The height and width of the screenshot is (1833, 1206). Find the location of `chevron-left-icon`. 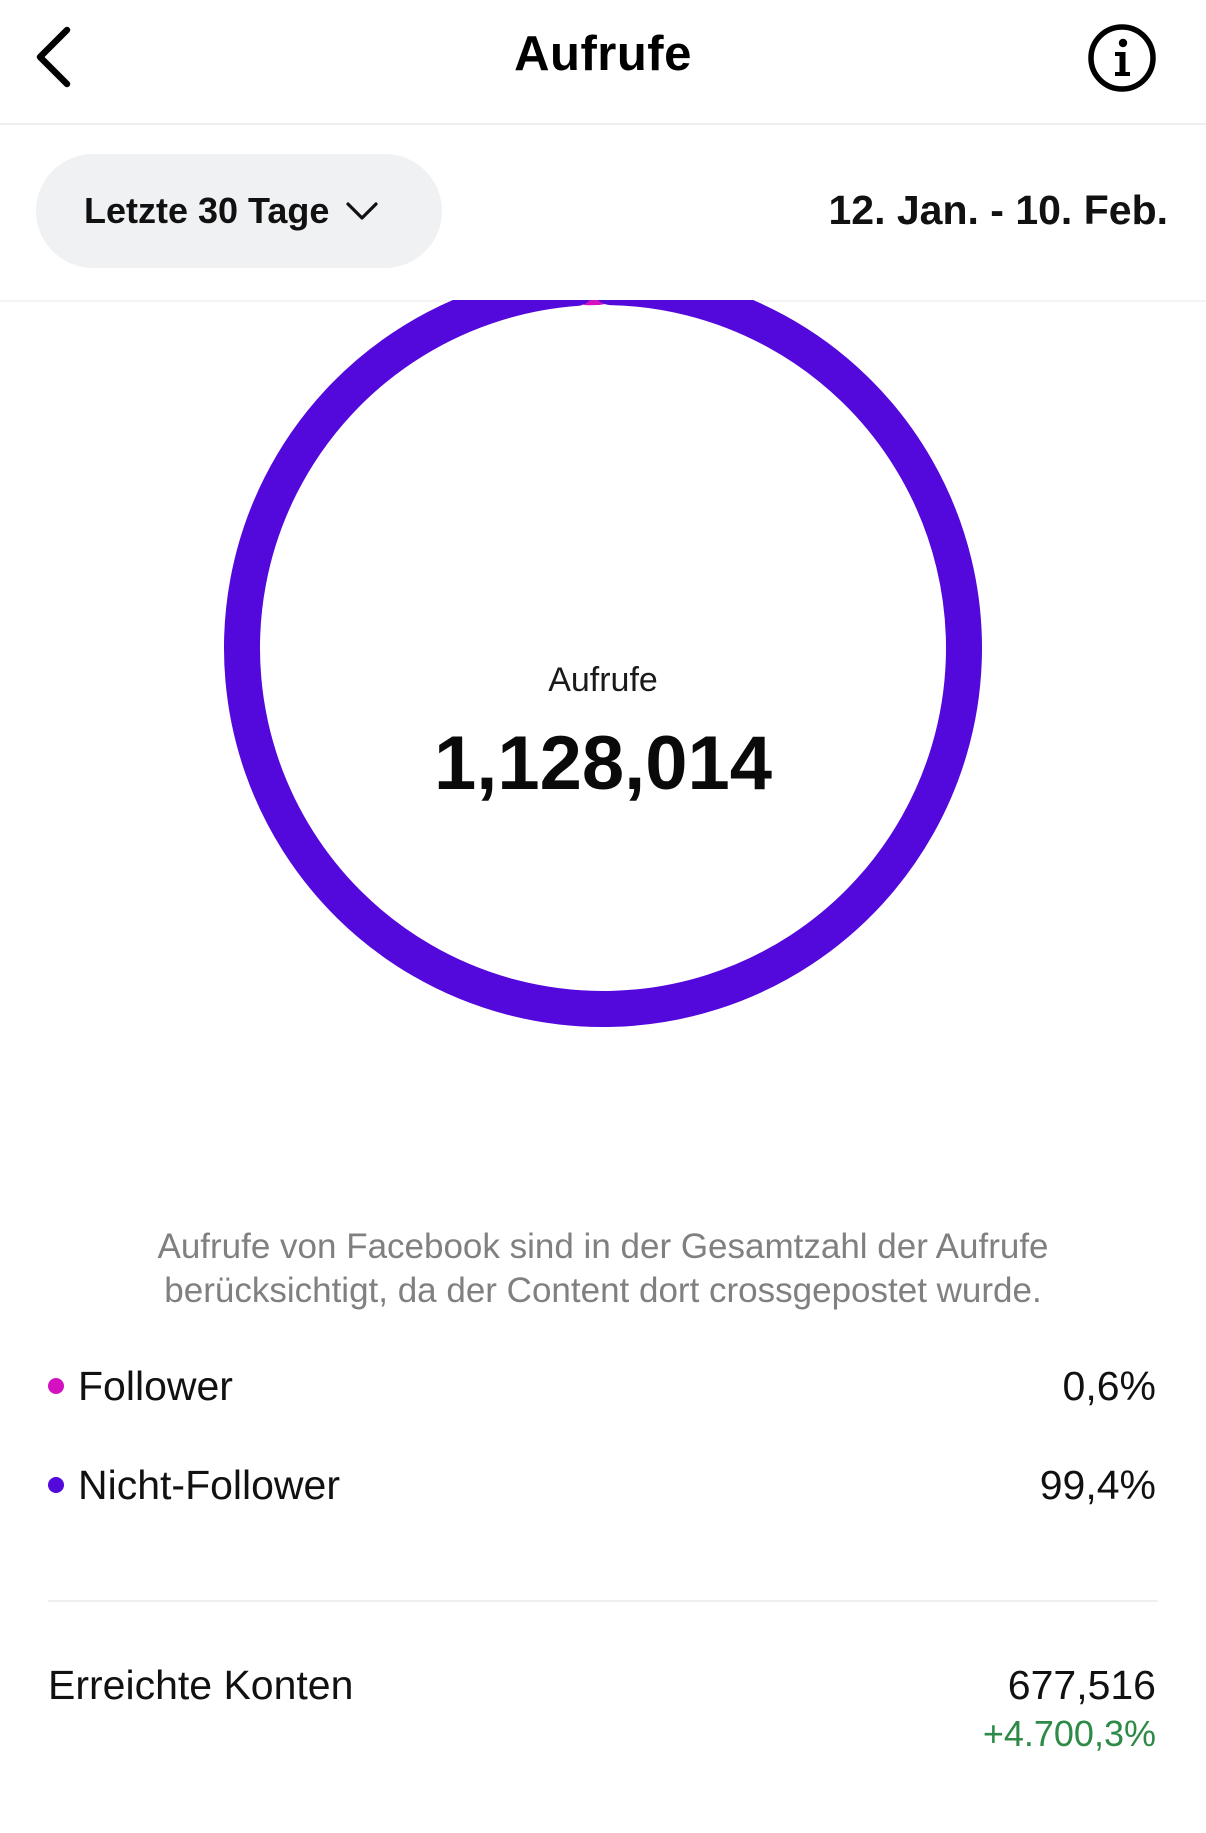

chevron-left-icon is located at coordinates (53, 57).